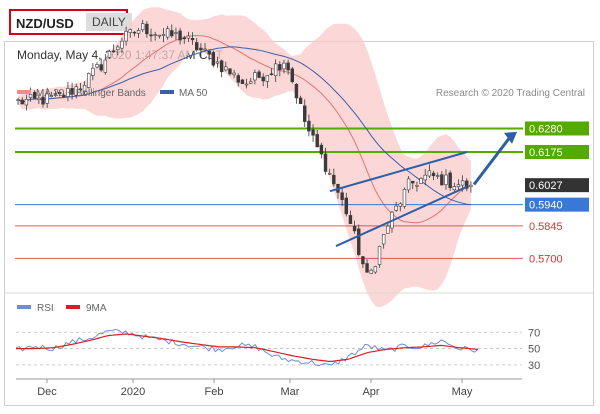 The width and height of the screenshot is (600, 414). Describe the element at coordinates (73, 307) in the screenshot. I see `rsi-ma-legend-swatch` at that location.